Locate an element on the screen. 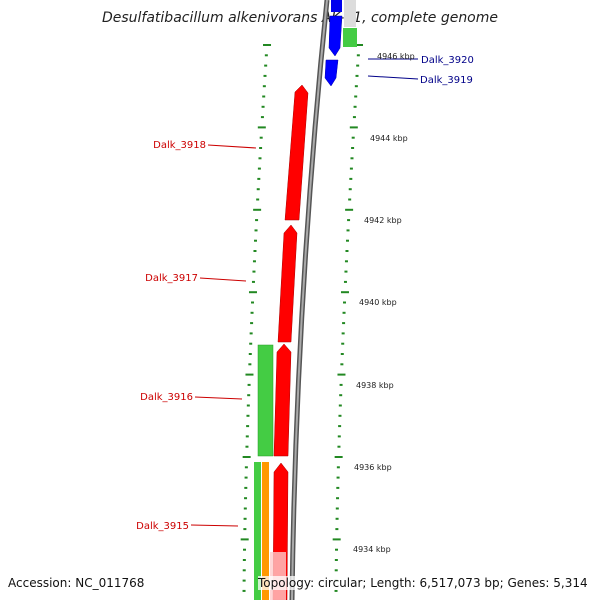 This screenshot has height=600, width=600. accession-text: Accession: NC_011768 is located at coordinates (76, 583).